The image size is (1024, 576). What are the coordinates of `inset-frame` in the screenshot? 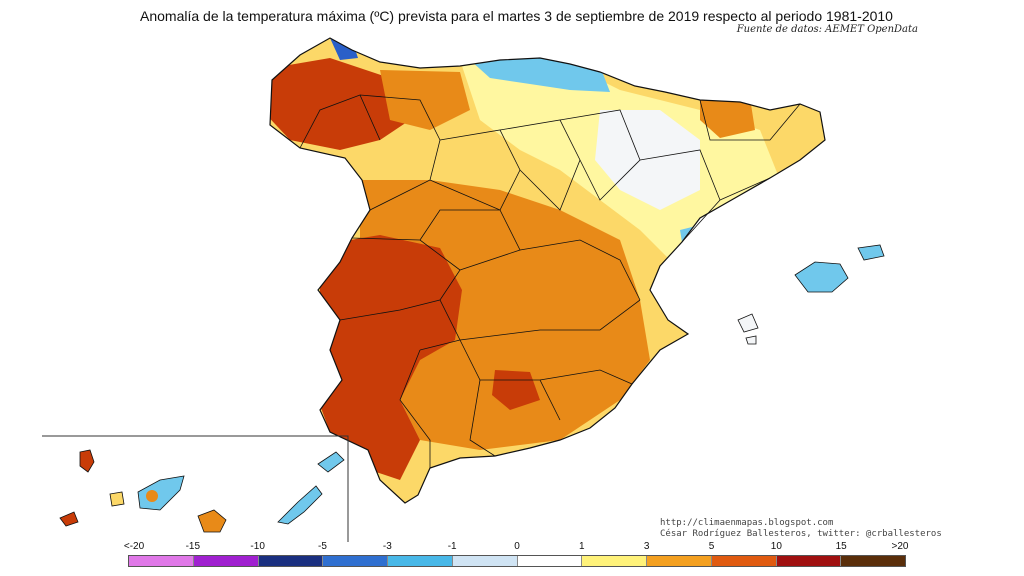 It's located at (195, 488).